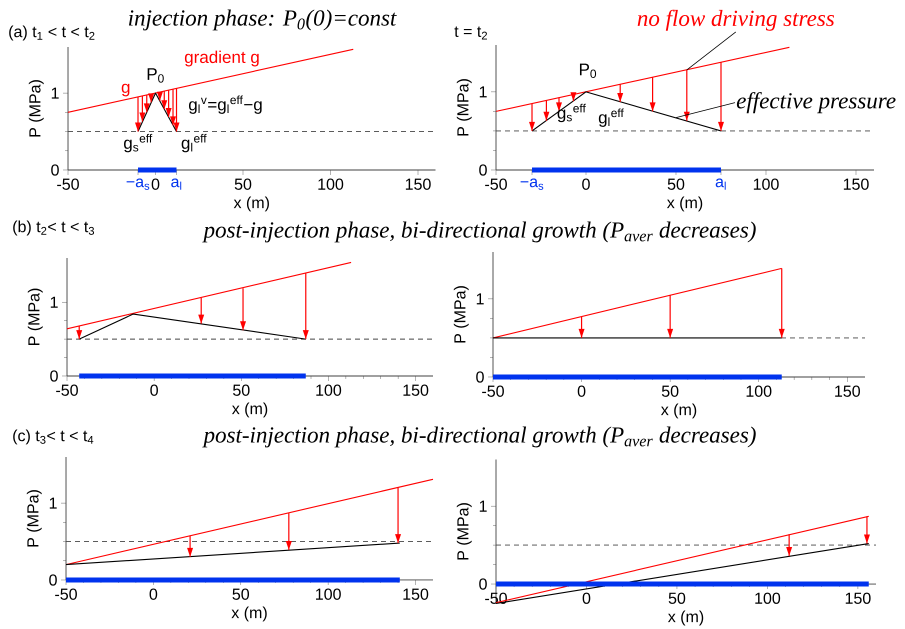 This screenshot has height=629, width=905. Describe the element at coordinates (53, 437) in the screenshot. I see `chart-title: (c) t$_{3}$< t < t$_{4}$` at that location.